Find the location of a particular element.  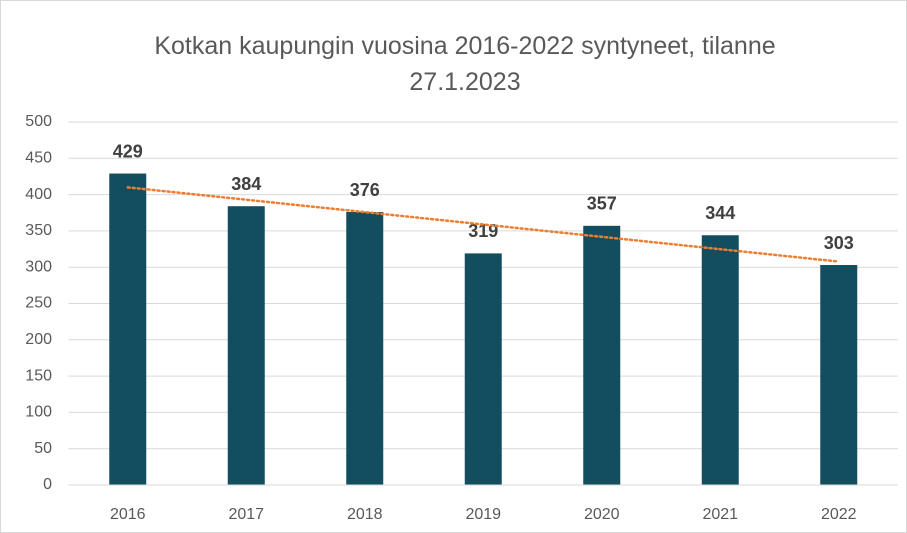

y-tick-label: 50 is located at coordinates (43, 448).